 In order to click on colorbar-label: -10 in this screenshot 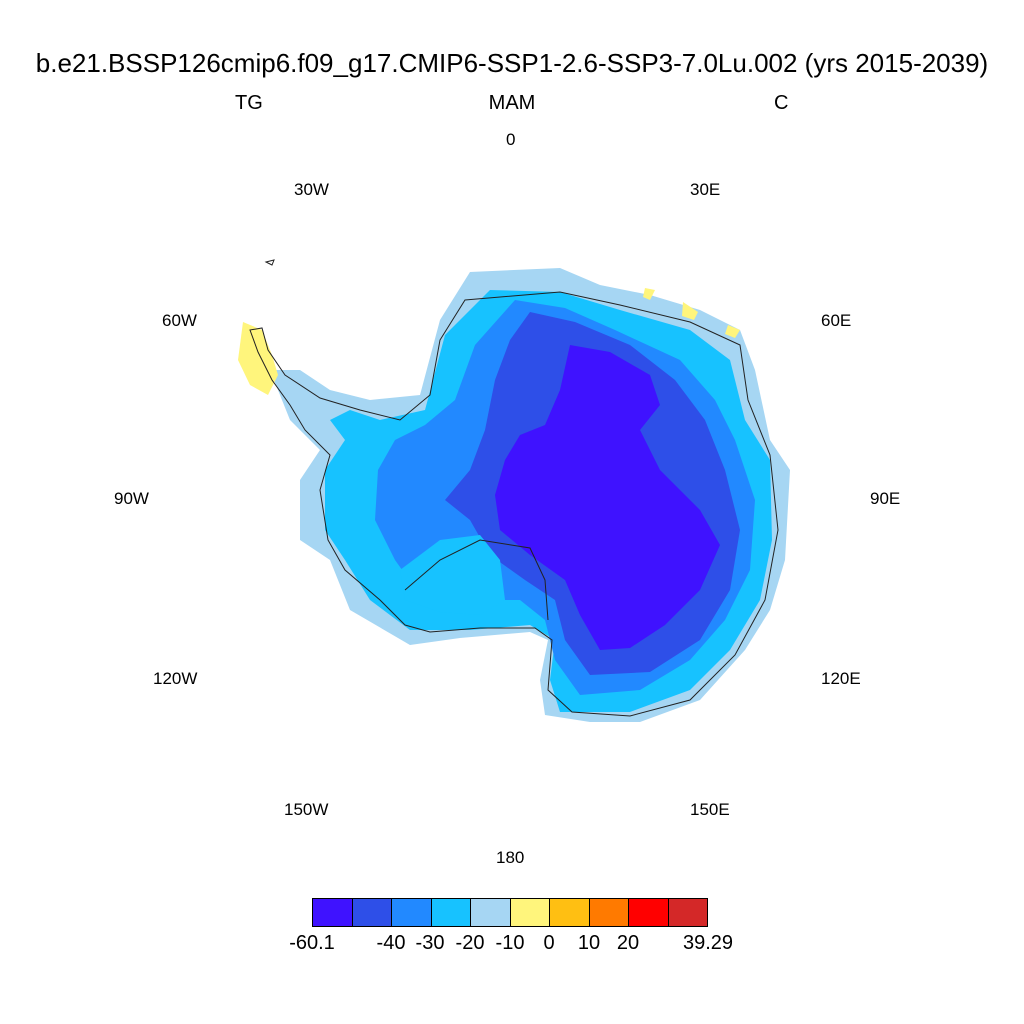, I will do `click(510, 943)`.